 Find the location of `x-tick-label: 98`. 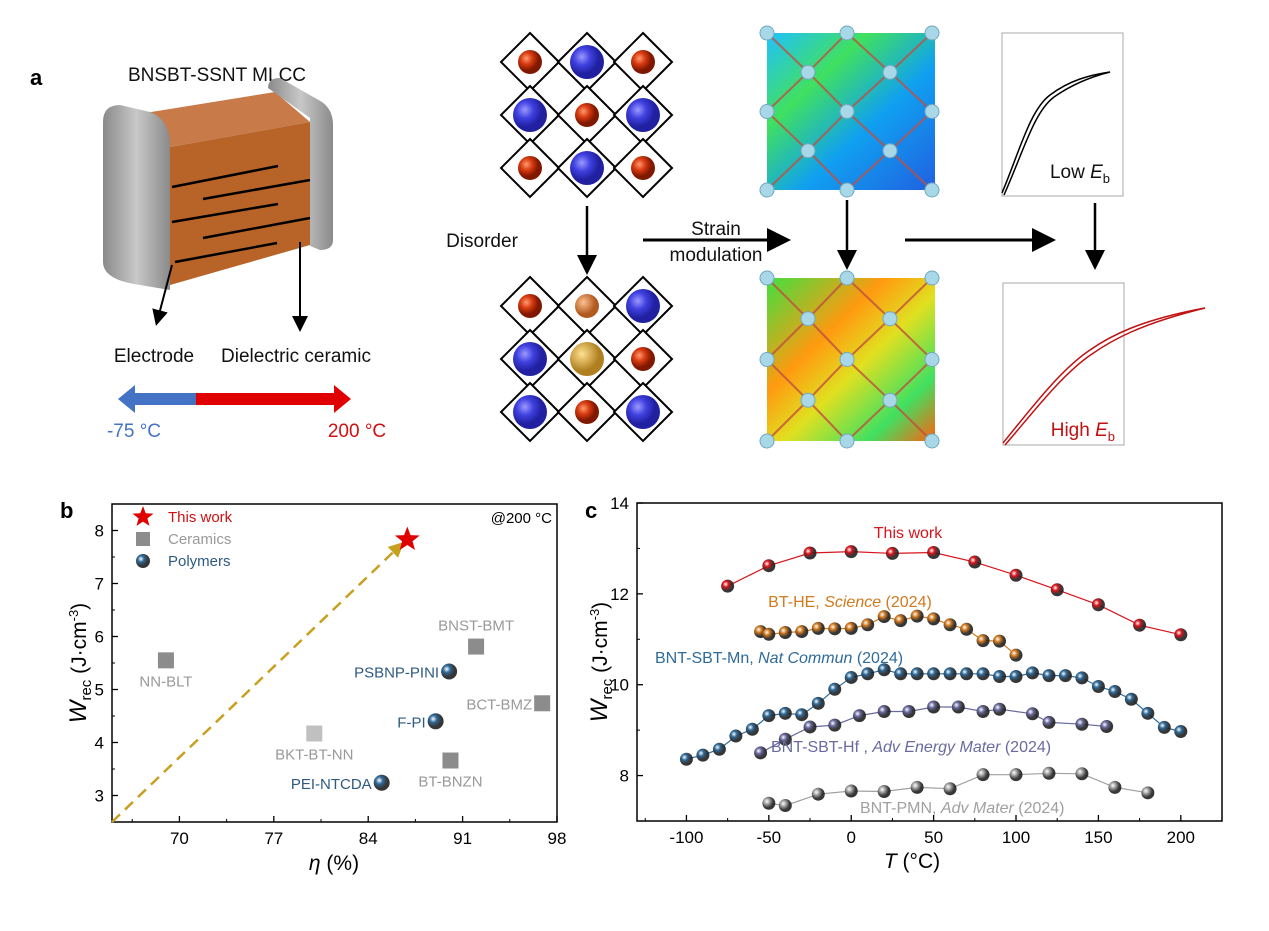

x-tick-label: 98 is located at coordinates (557, 838).